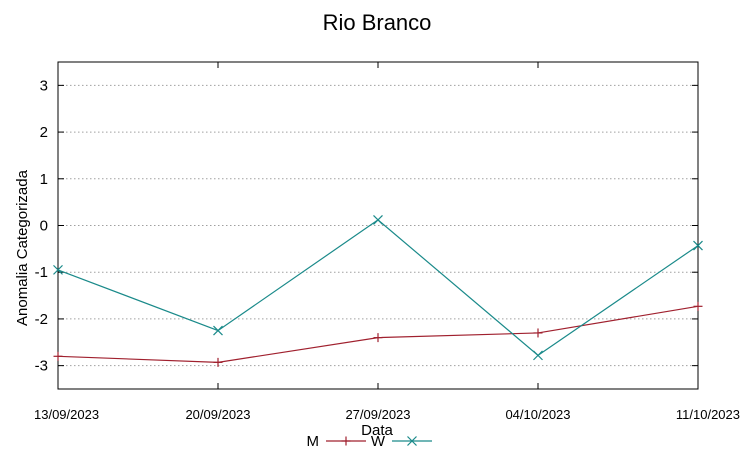 This screenshot has width=752, height=459. What do you see at coordinates (412, 441) in the screenshot?
I see `legend-marker-w` at bounding box center [412, 441].